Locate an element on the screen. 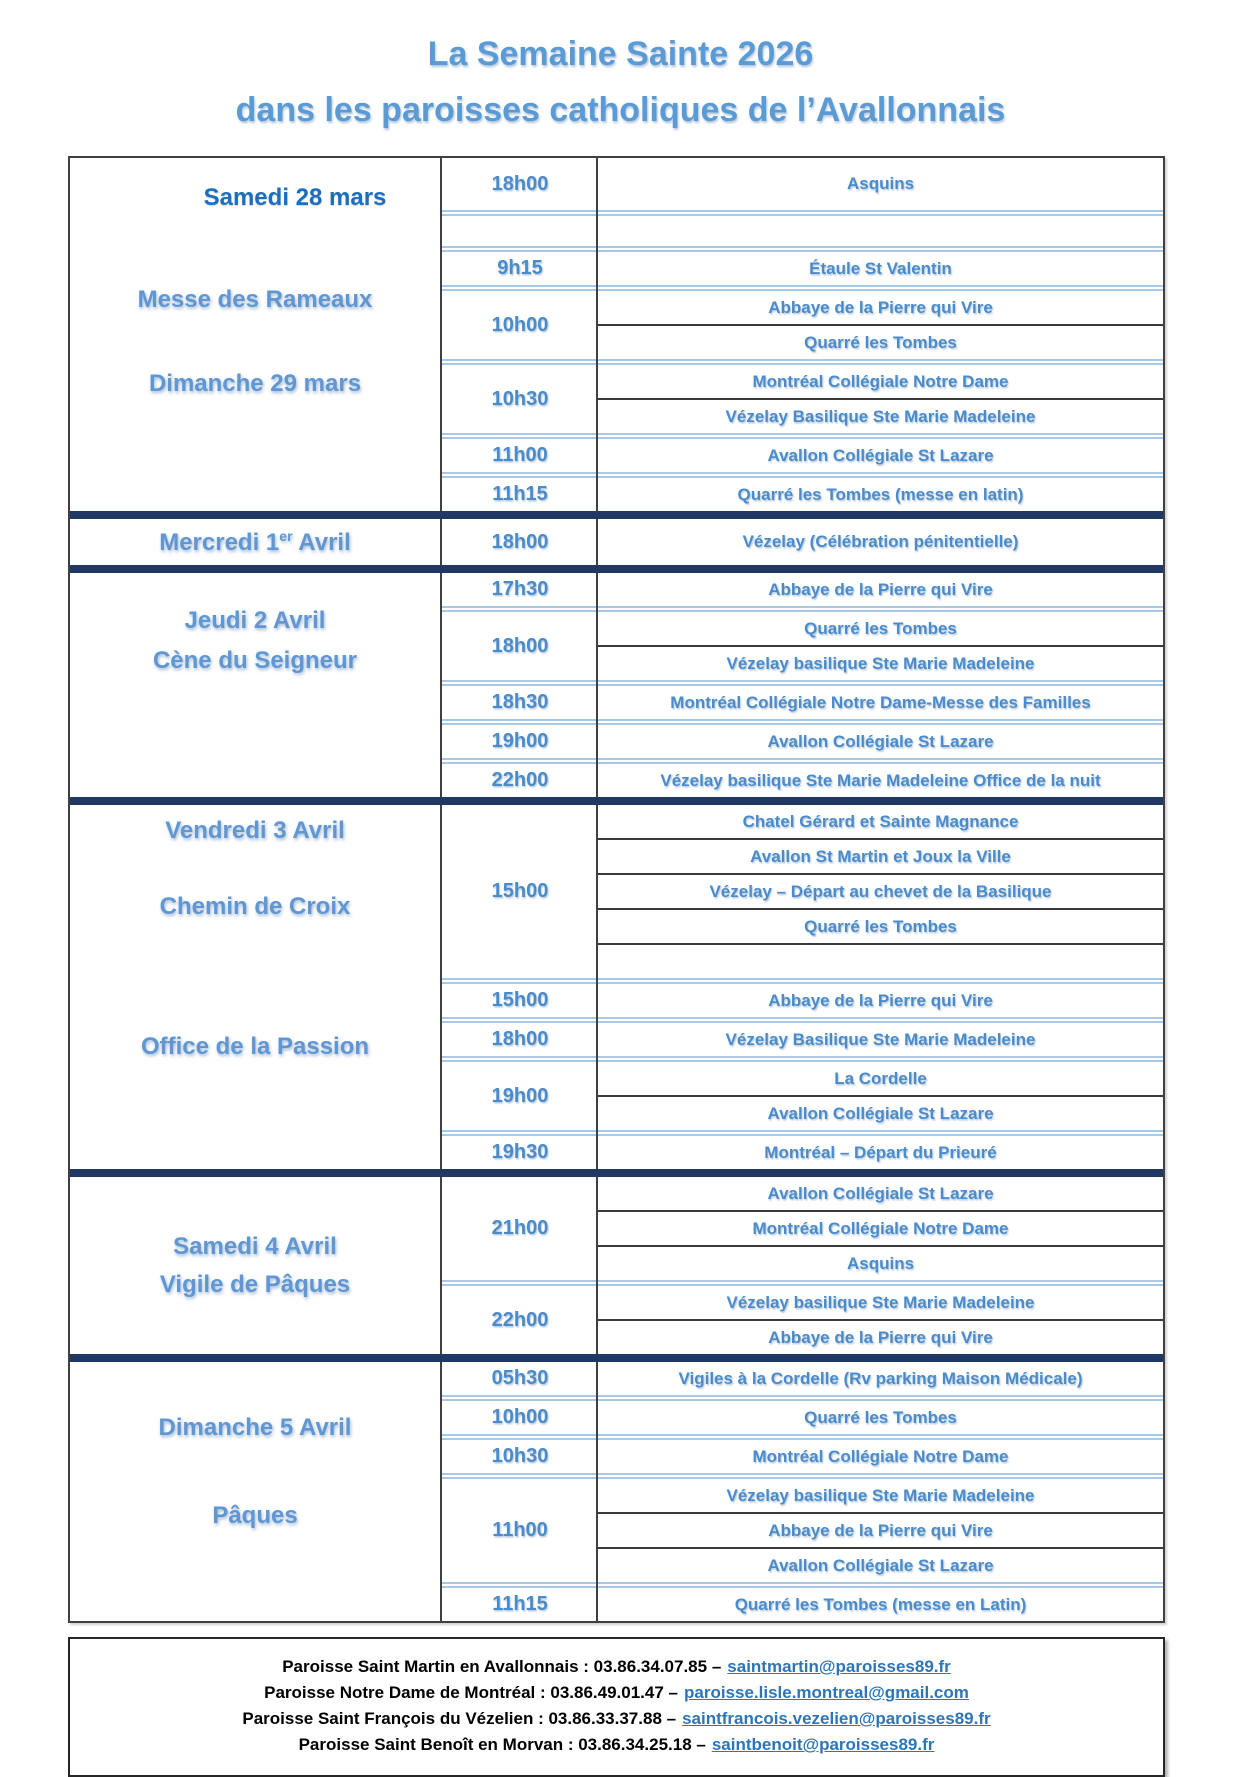  location-column: Quarré les Tombes (messe en latin) is located at coordinates (880, 494).